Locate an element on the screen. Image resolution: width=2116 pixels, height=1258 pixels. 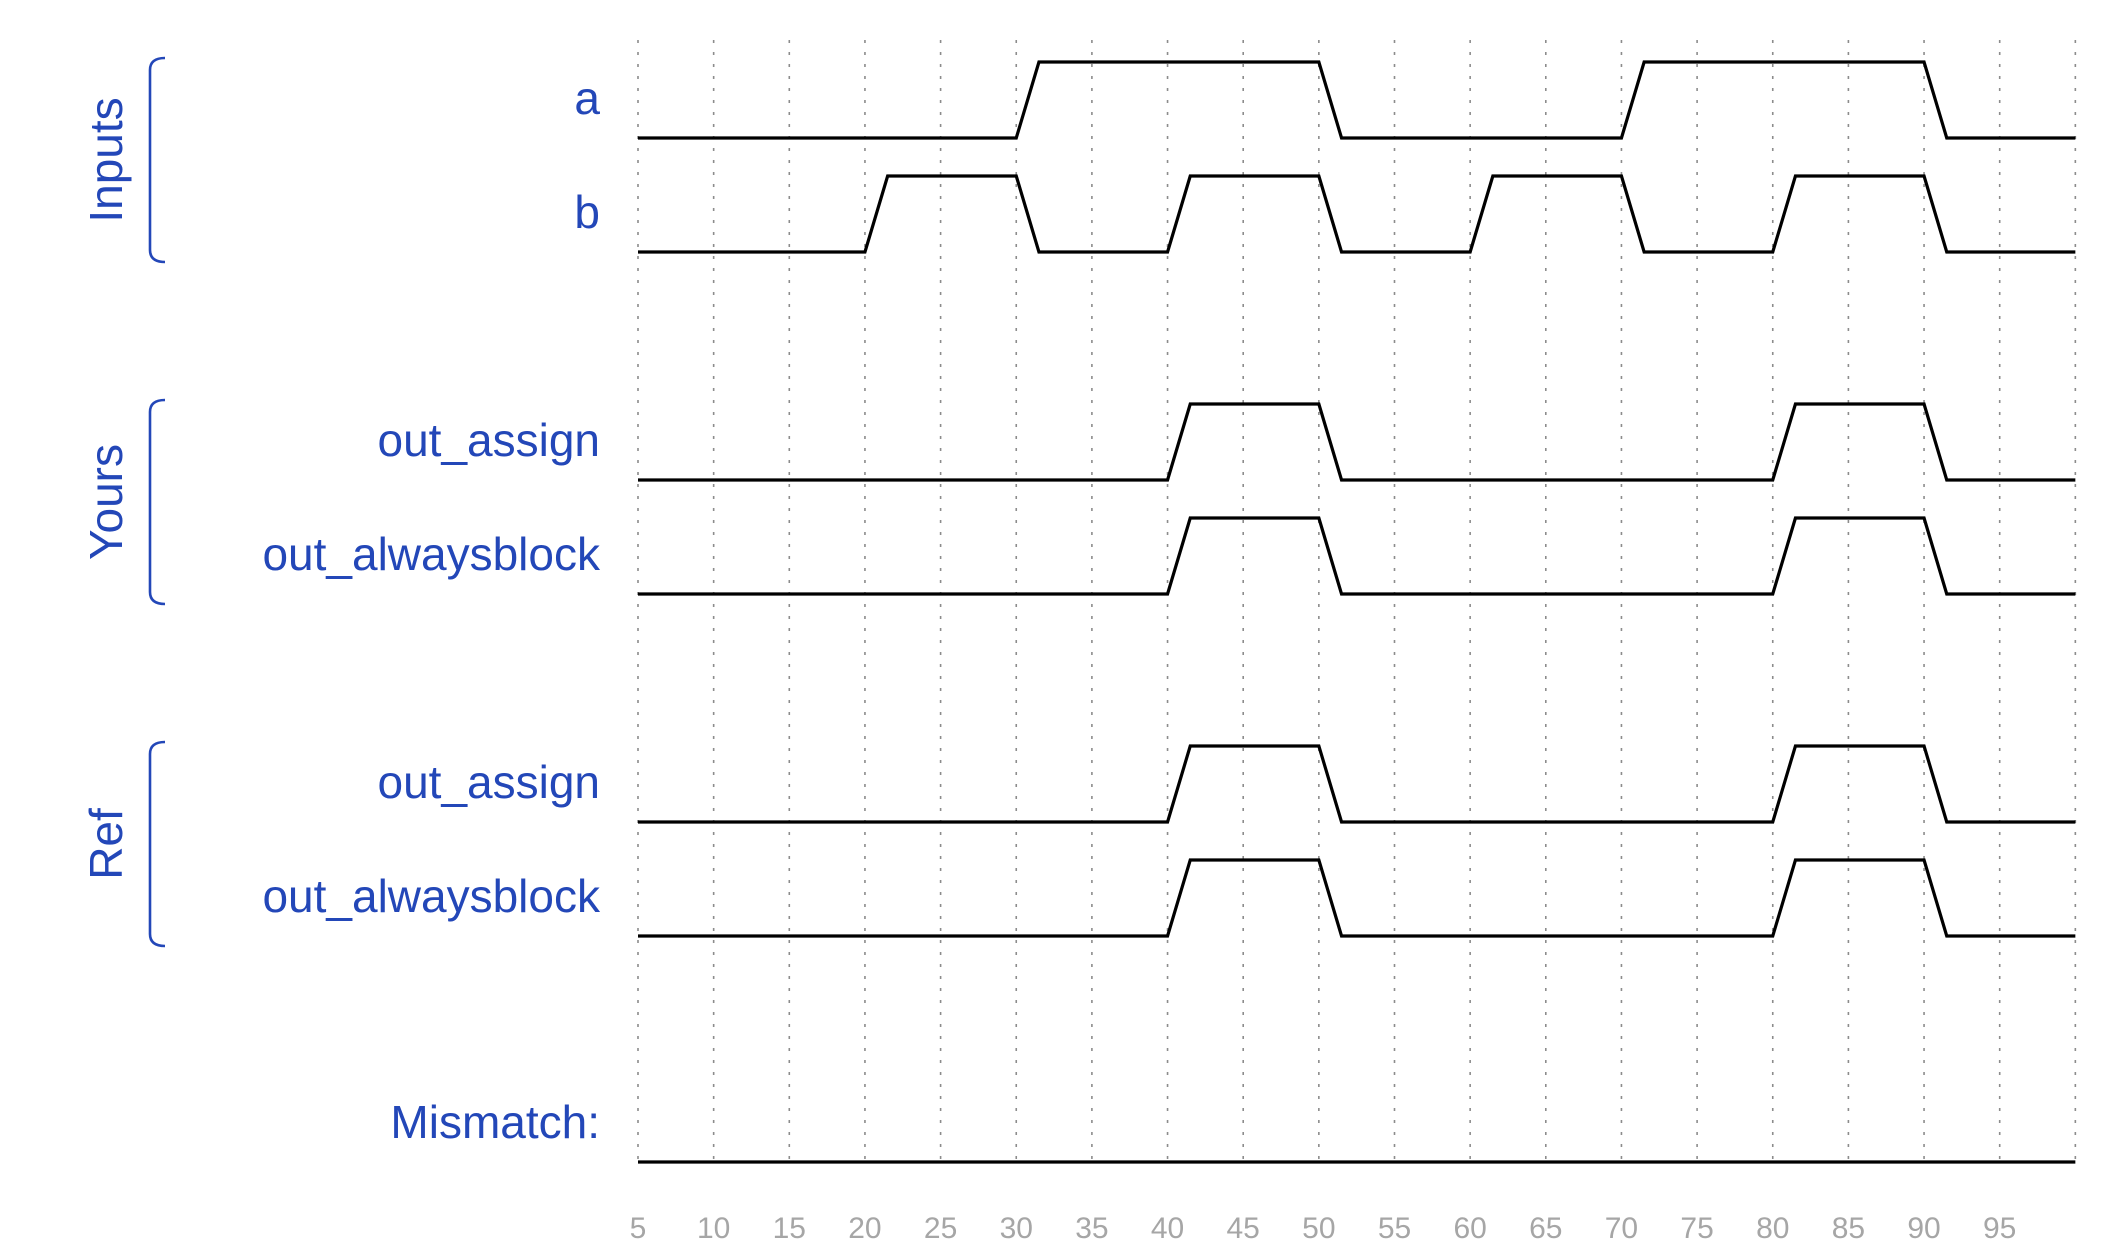
tick-label: 20 is located at coordinates (864, 1228).